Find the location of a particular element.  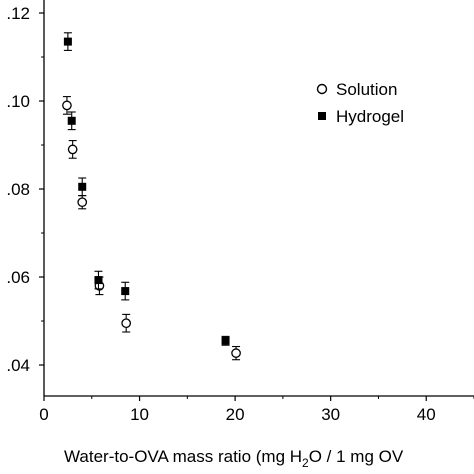

y-axis-ticks: .04 .06 .08 .10 .12 is located at coordinates (25, 189).